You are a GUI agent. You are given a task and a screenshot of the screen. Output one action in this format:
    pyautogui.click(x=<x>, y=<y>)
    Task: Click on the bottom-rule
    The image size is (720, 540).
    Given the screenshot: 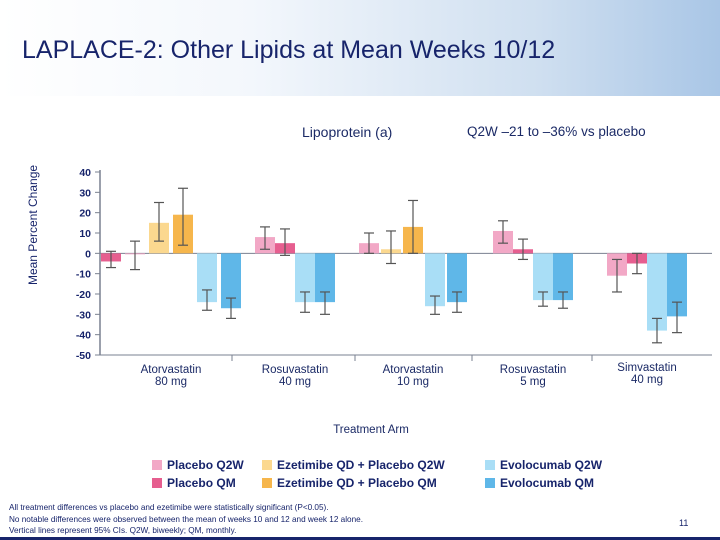 What is the action you would take?
    pyautogui.click(x=360, y=538)
    